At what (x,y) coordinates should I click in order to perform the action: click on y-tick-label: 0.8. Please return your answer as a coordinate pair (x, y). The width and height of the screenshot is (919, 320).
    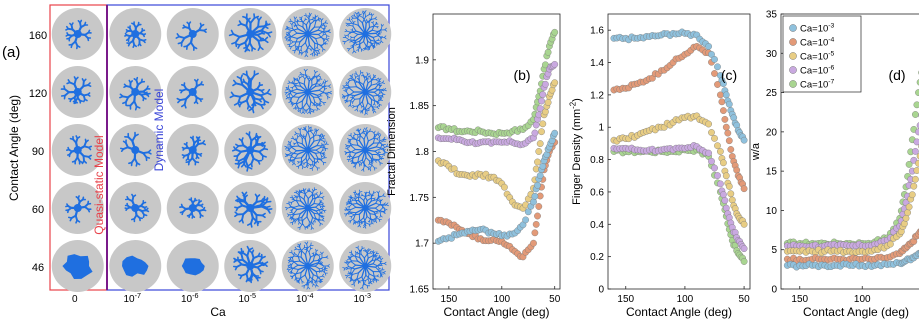
    Looking at the image, I should click on (597, 160).